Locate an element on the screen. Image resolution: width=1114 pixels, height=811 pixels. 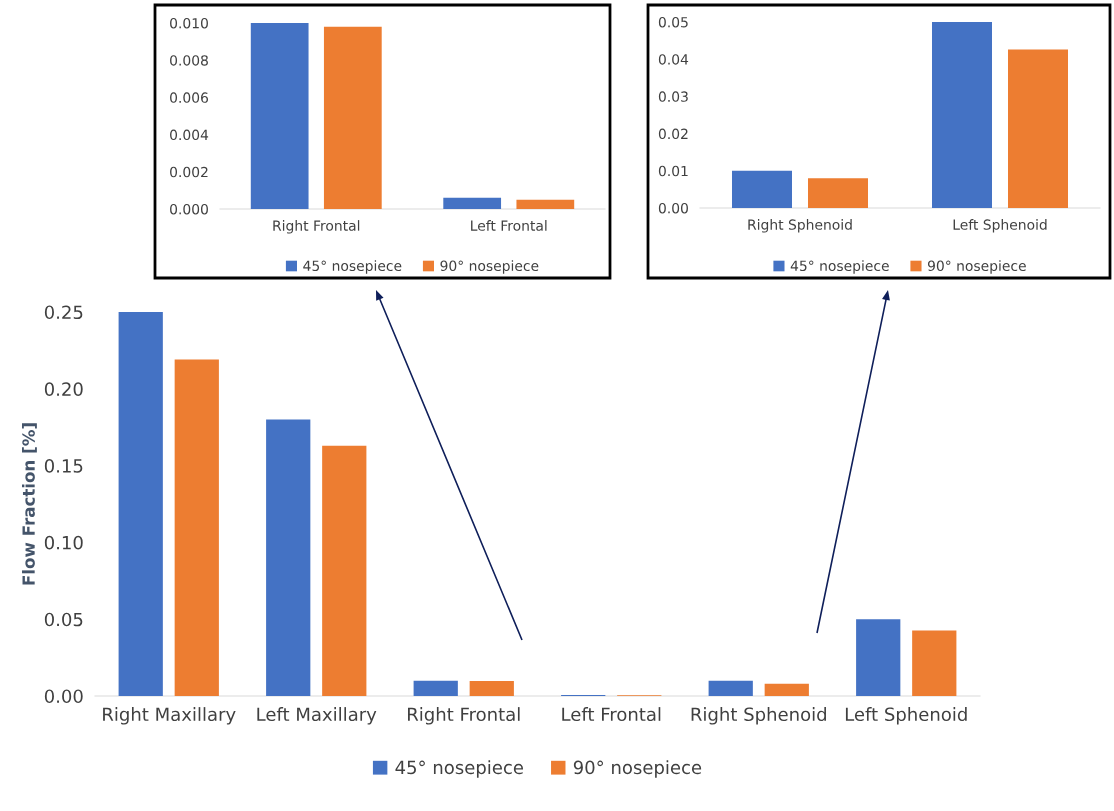
y-tick-label: 0.010 is located at coordinates (189, 23).